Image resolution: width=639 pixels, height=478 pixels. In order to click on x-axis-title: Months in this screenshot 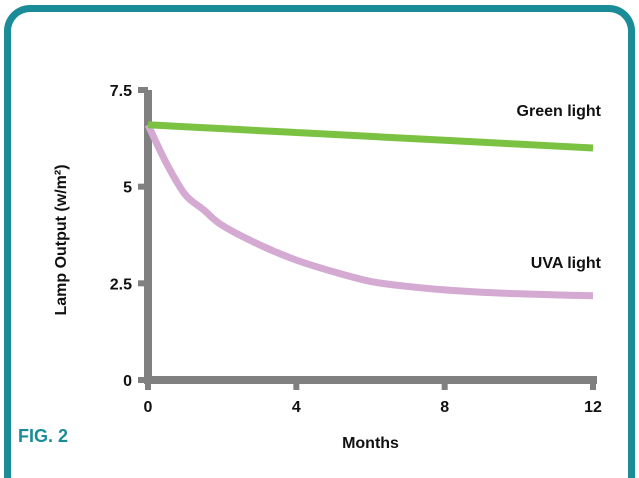, I will do `click(370, 443)`.